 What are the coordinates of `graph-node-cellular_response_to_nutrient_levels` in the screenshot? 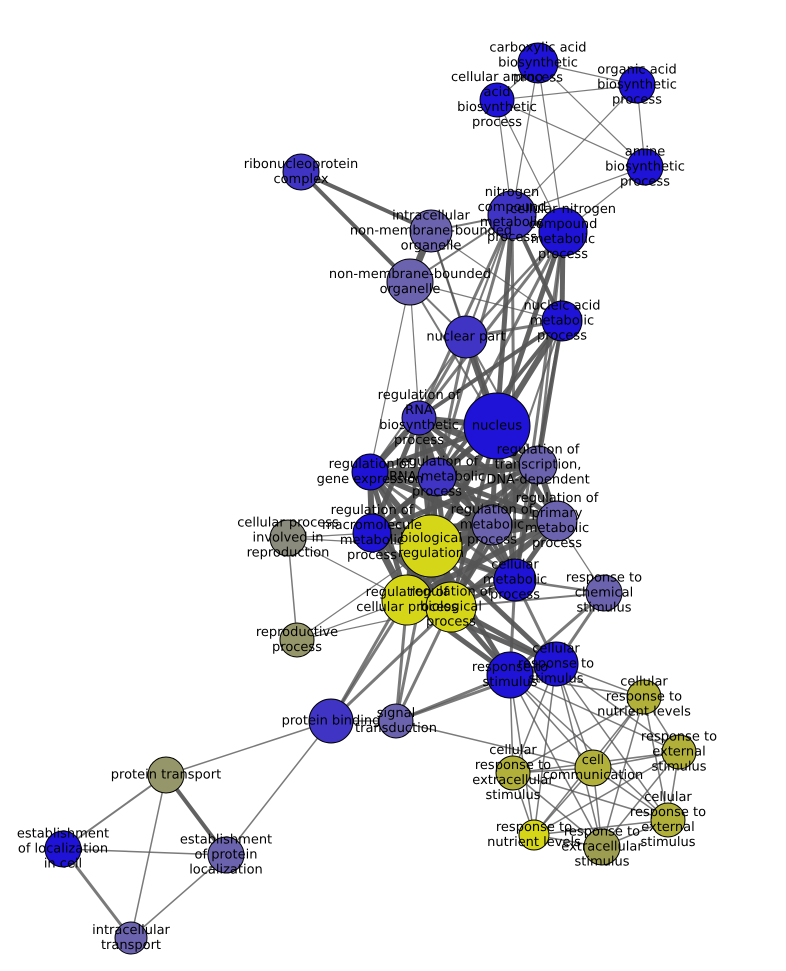 It's located at (644, 697).